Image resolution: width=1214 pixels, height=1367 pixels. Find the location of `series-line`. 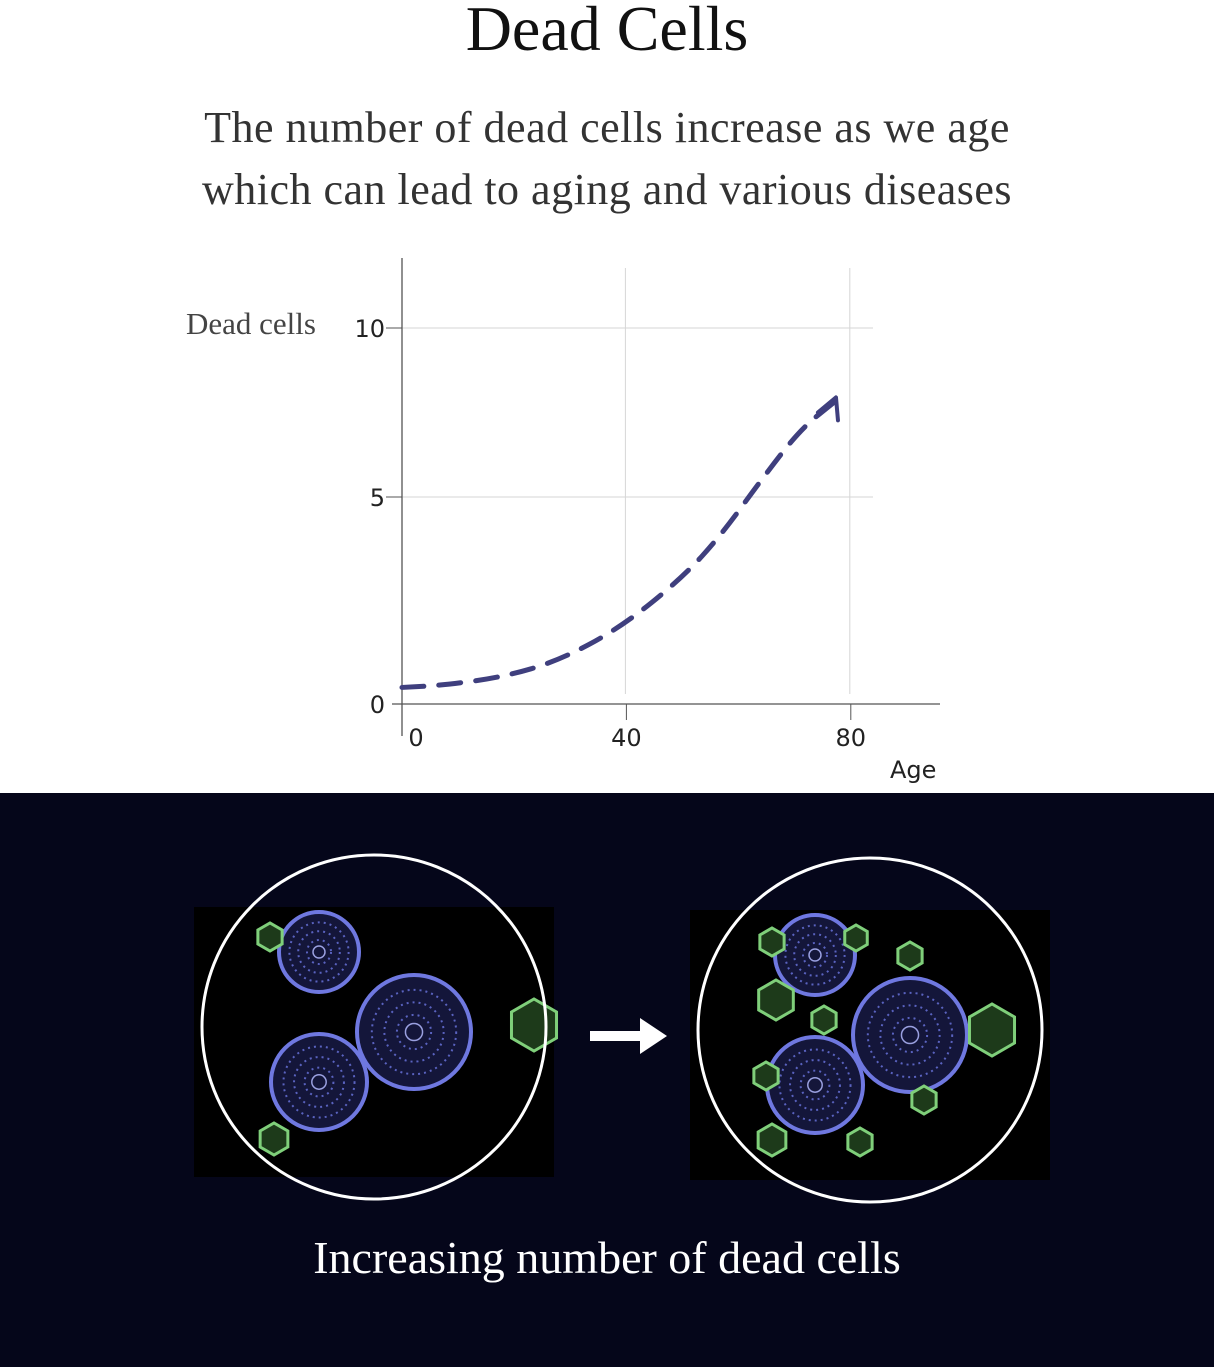

series-line is located at coordinates (619, 542).